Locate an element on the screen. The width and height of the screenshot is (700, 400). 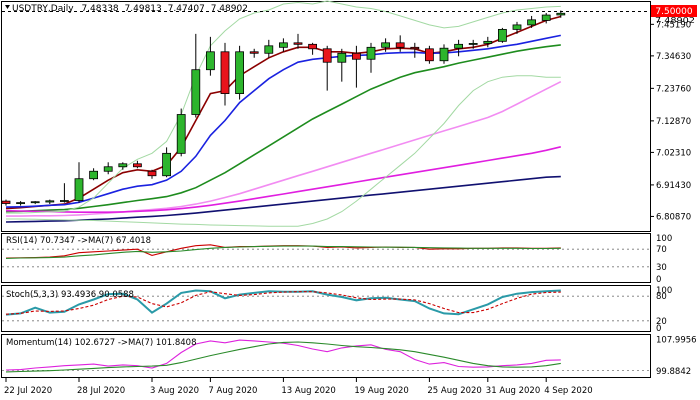
x-tick-label: 28 Jul 2020 is located at coordinates (101, 391).